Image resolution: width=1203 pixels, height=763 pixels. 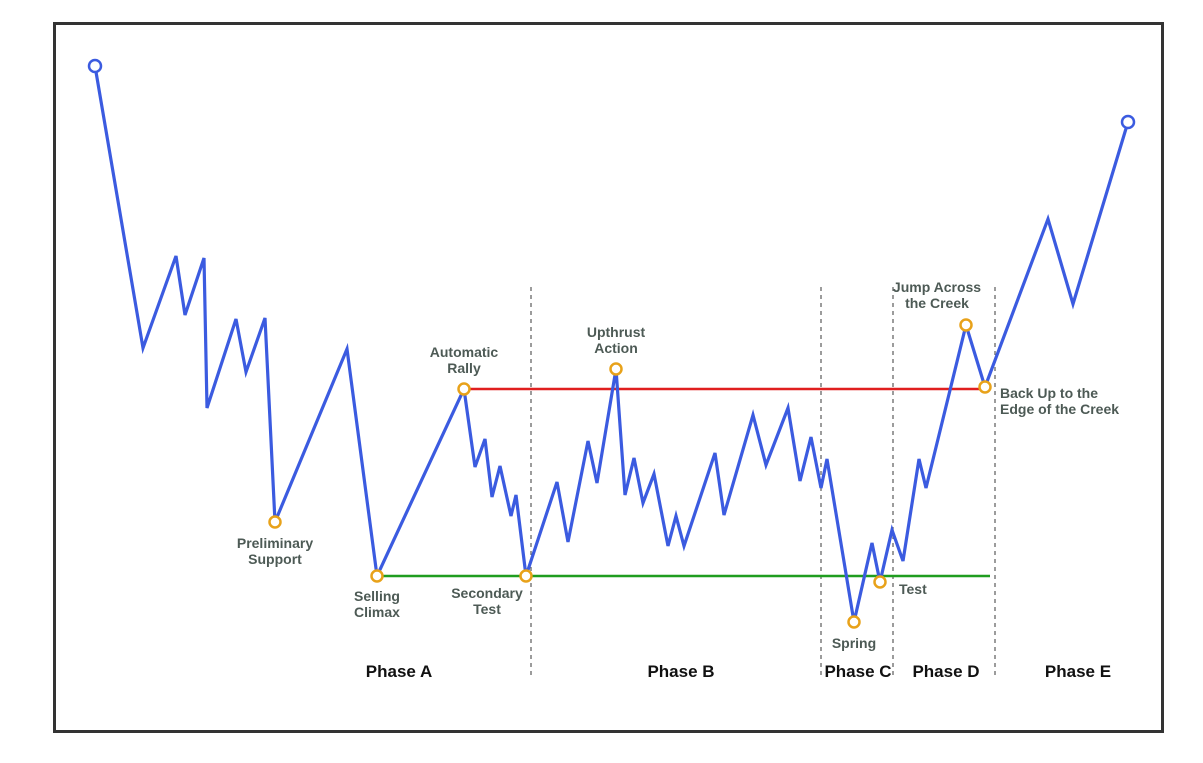 What do you see at coordinates (680, 671) in the screenshot?
I see `phase-label-b: Phase B` at bounding box center [680, 671].